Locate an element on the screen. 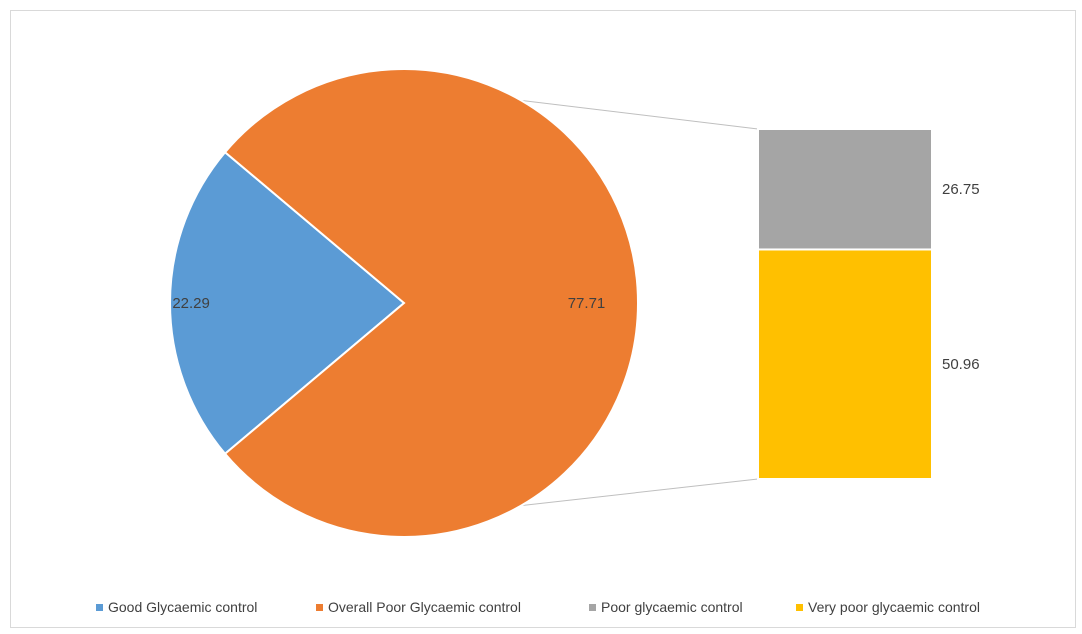 This screenshot has height=634, width=1082. bar-segment-very-poor-glycaemic-control is located at coordinates (845, 364).